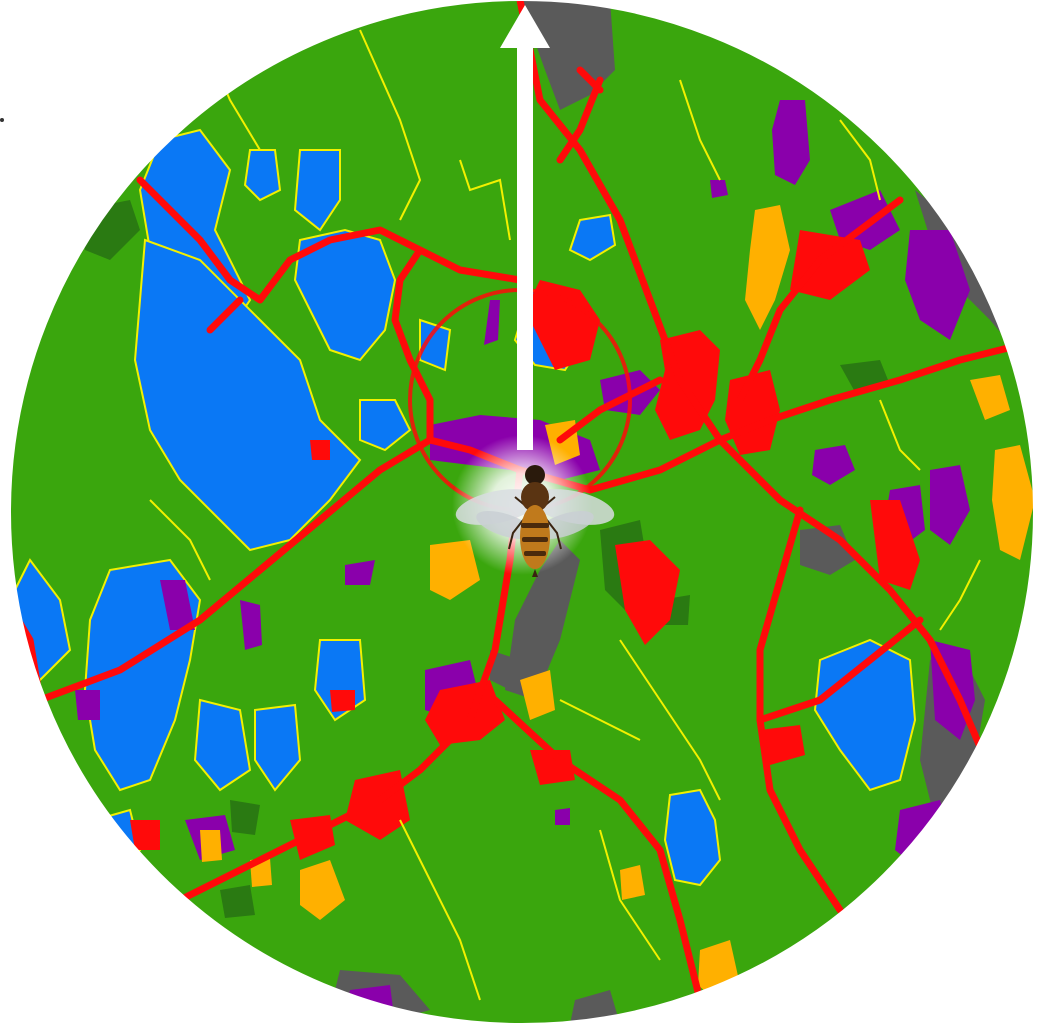 Image resolution: width=1040 pixels, height=1024 pixels. What do you see at coordinates (2, 120) in the screenshot?
I see `edge-mark` at bounding box center [2, 120].